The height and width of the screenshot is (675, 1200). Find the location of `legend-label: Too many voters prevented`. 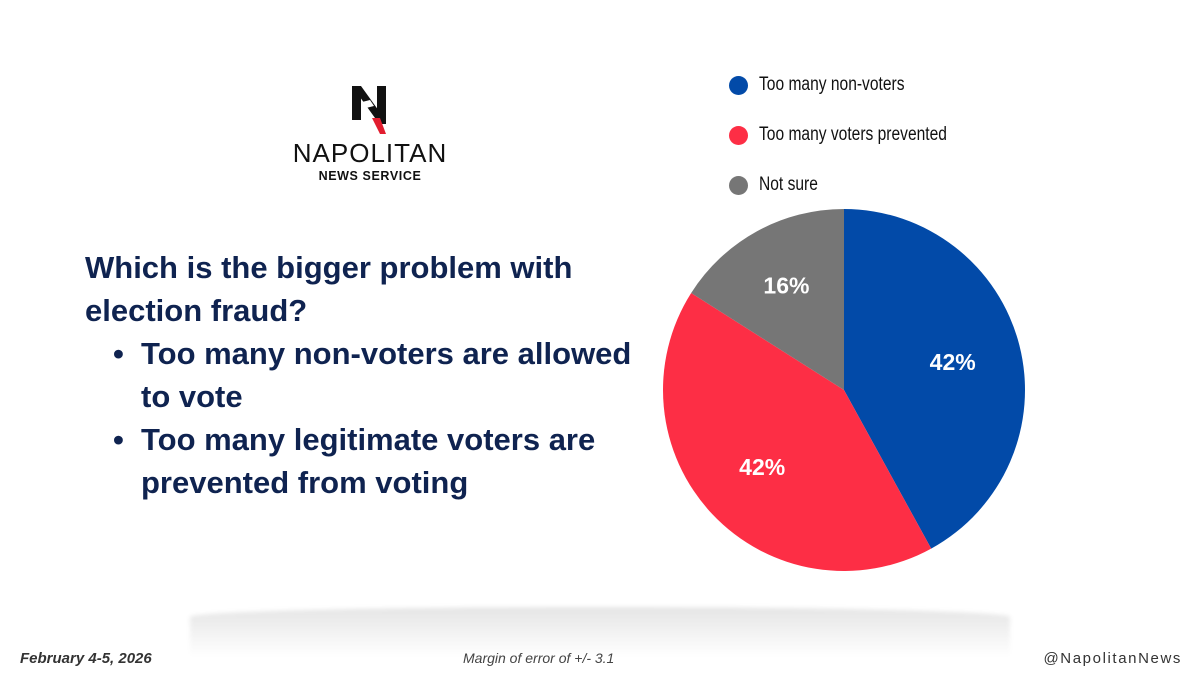

legend-label: Too many voters prevented is located at coordinates (853, 134).